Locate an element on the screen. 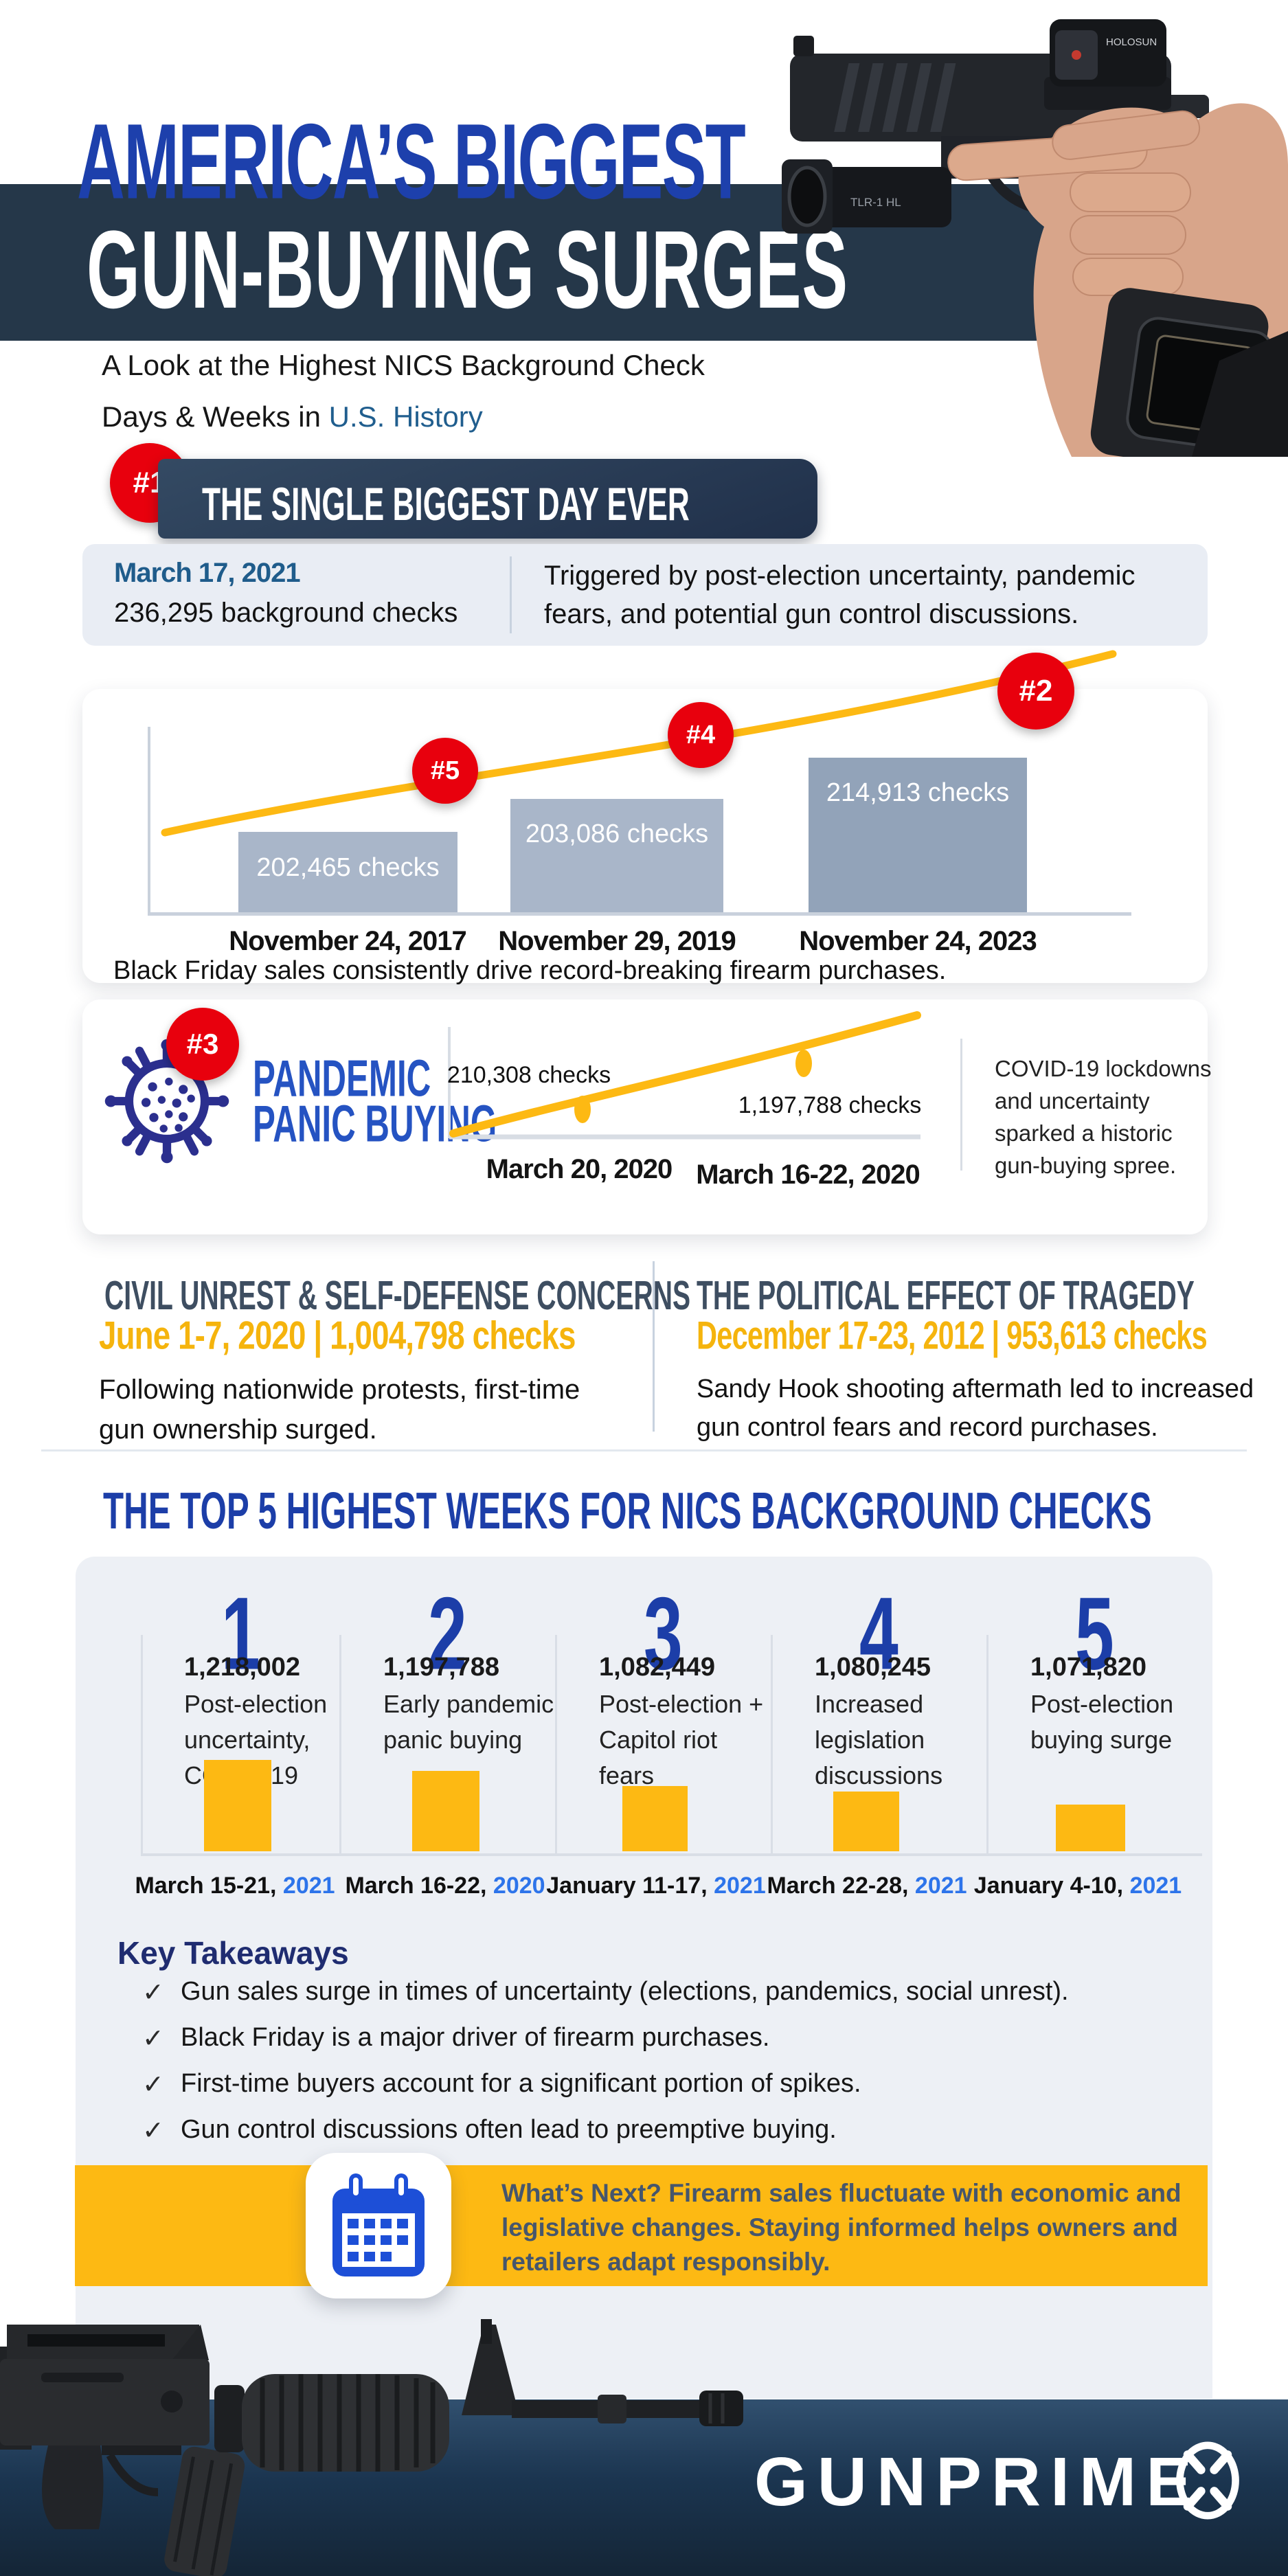  top5-value-3: 1,082,449 is located at coordinates (657, 1667).